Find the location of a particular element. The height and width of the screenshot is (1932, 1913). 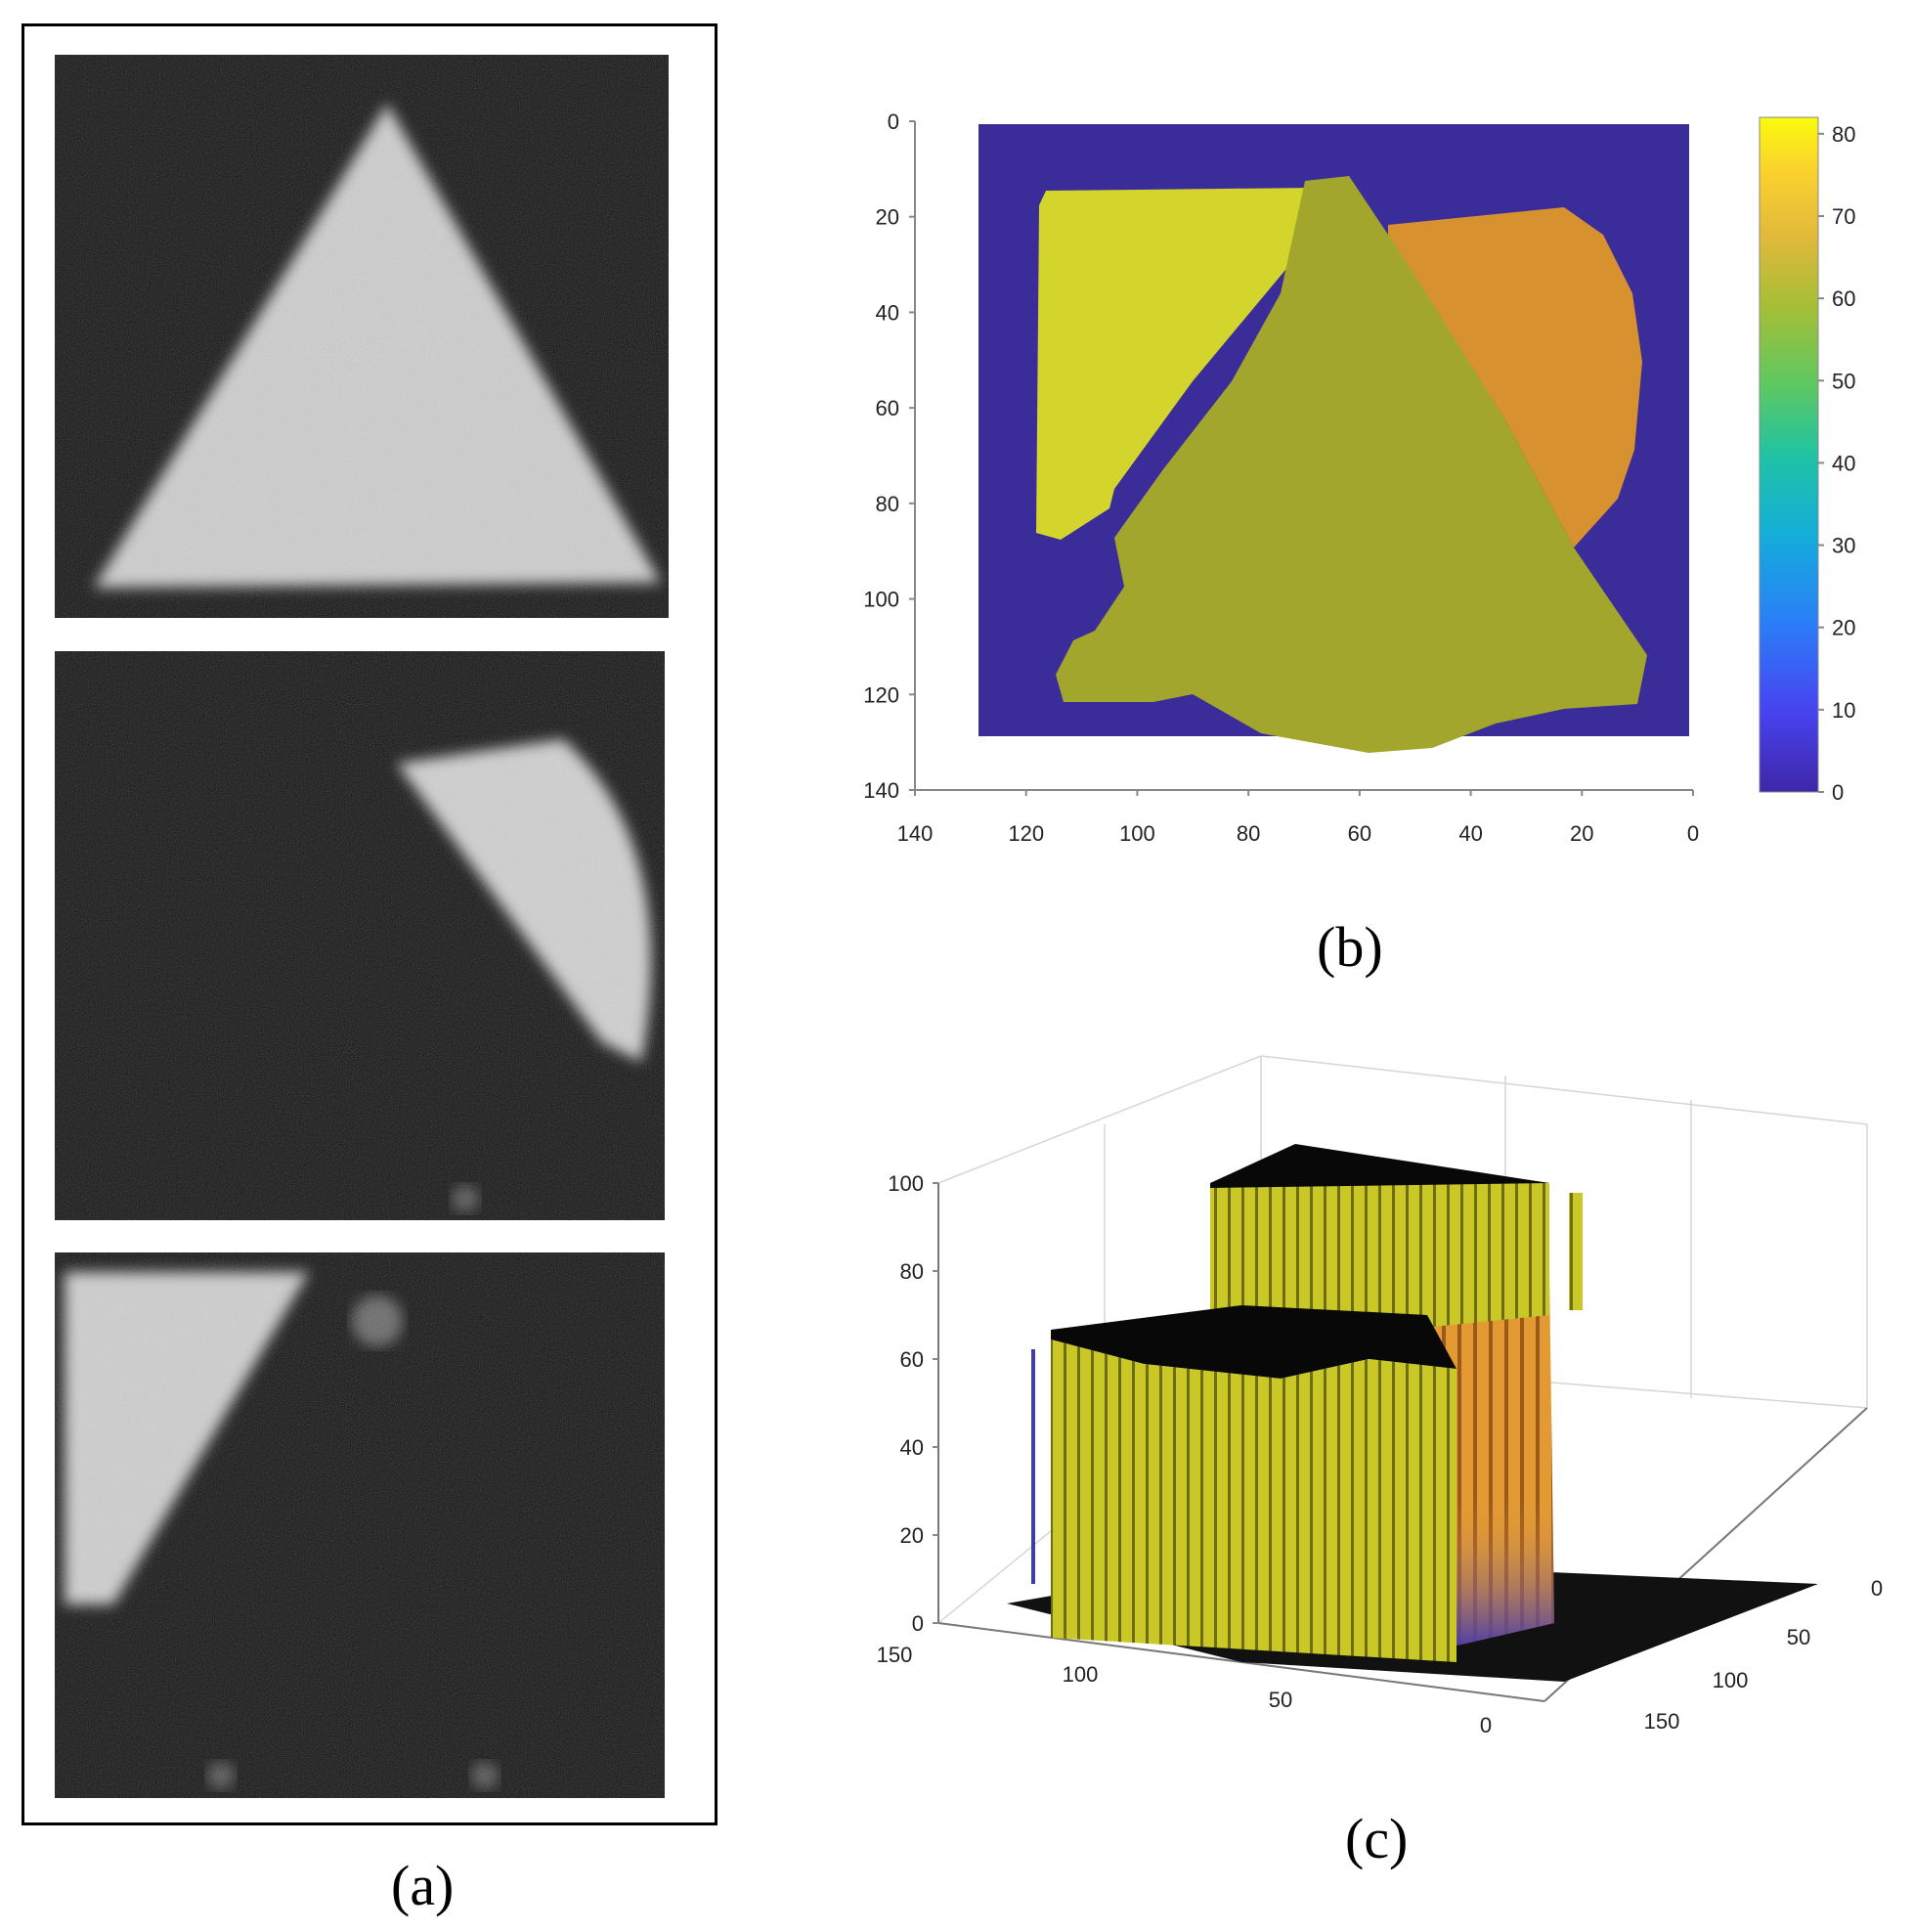

colorbar-tick-label: 40 is located at coordinates (1844, 463).